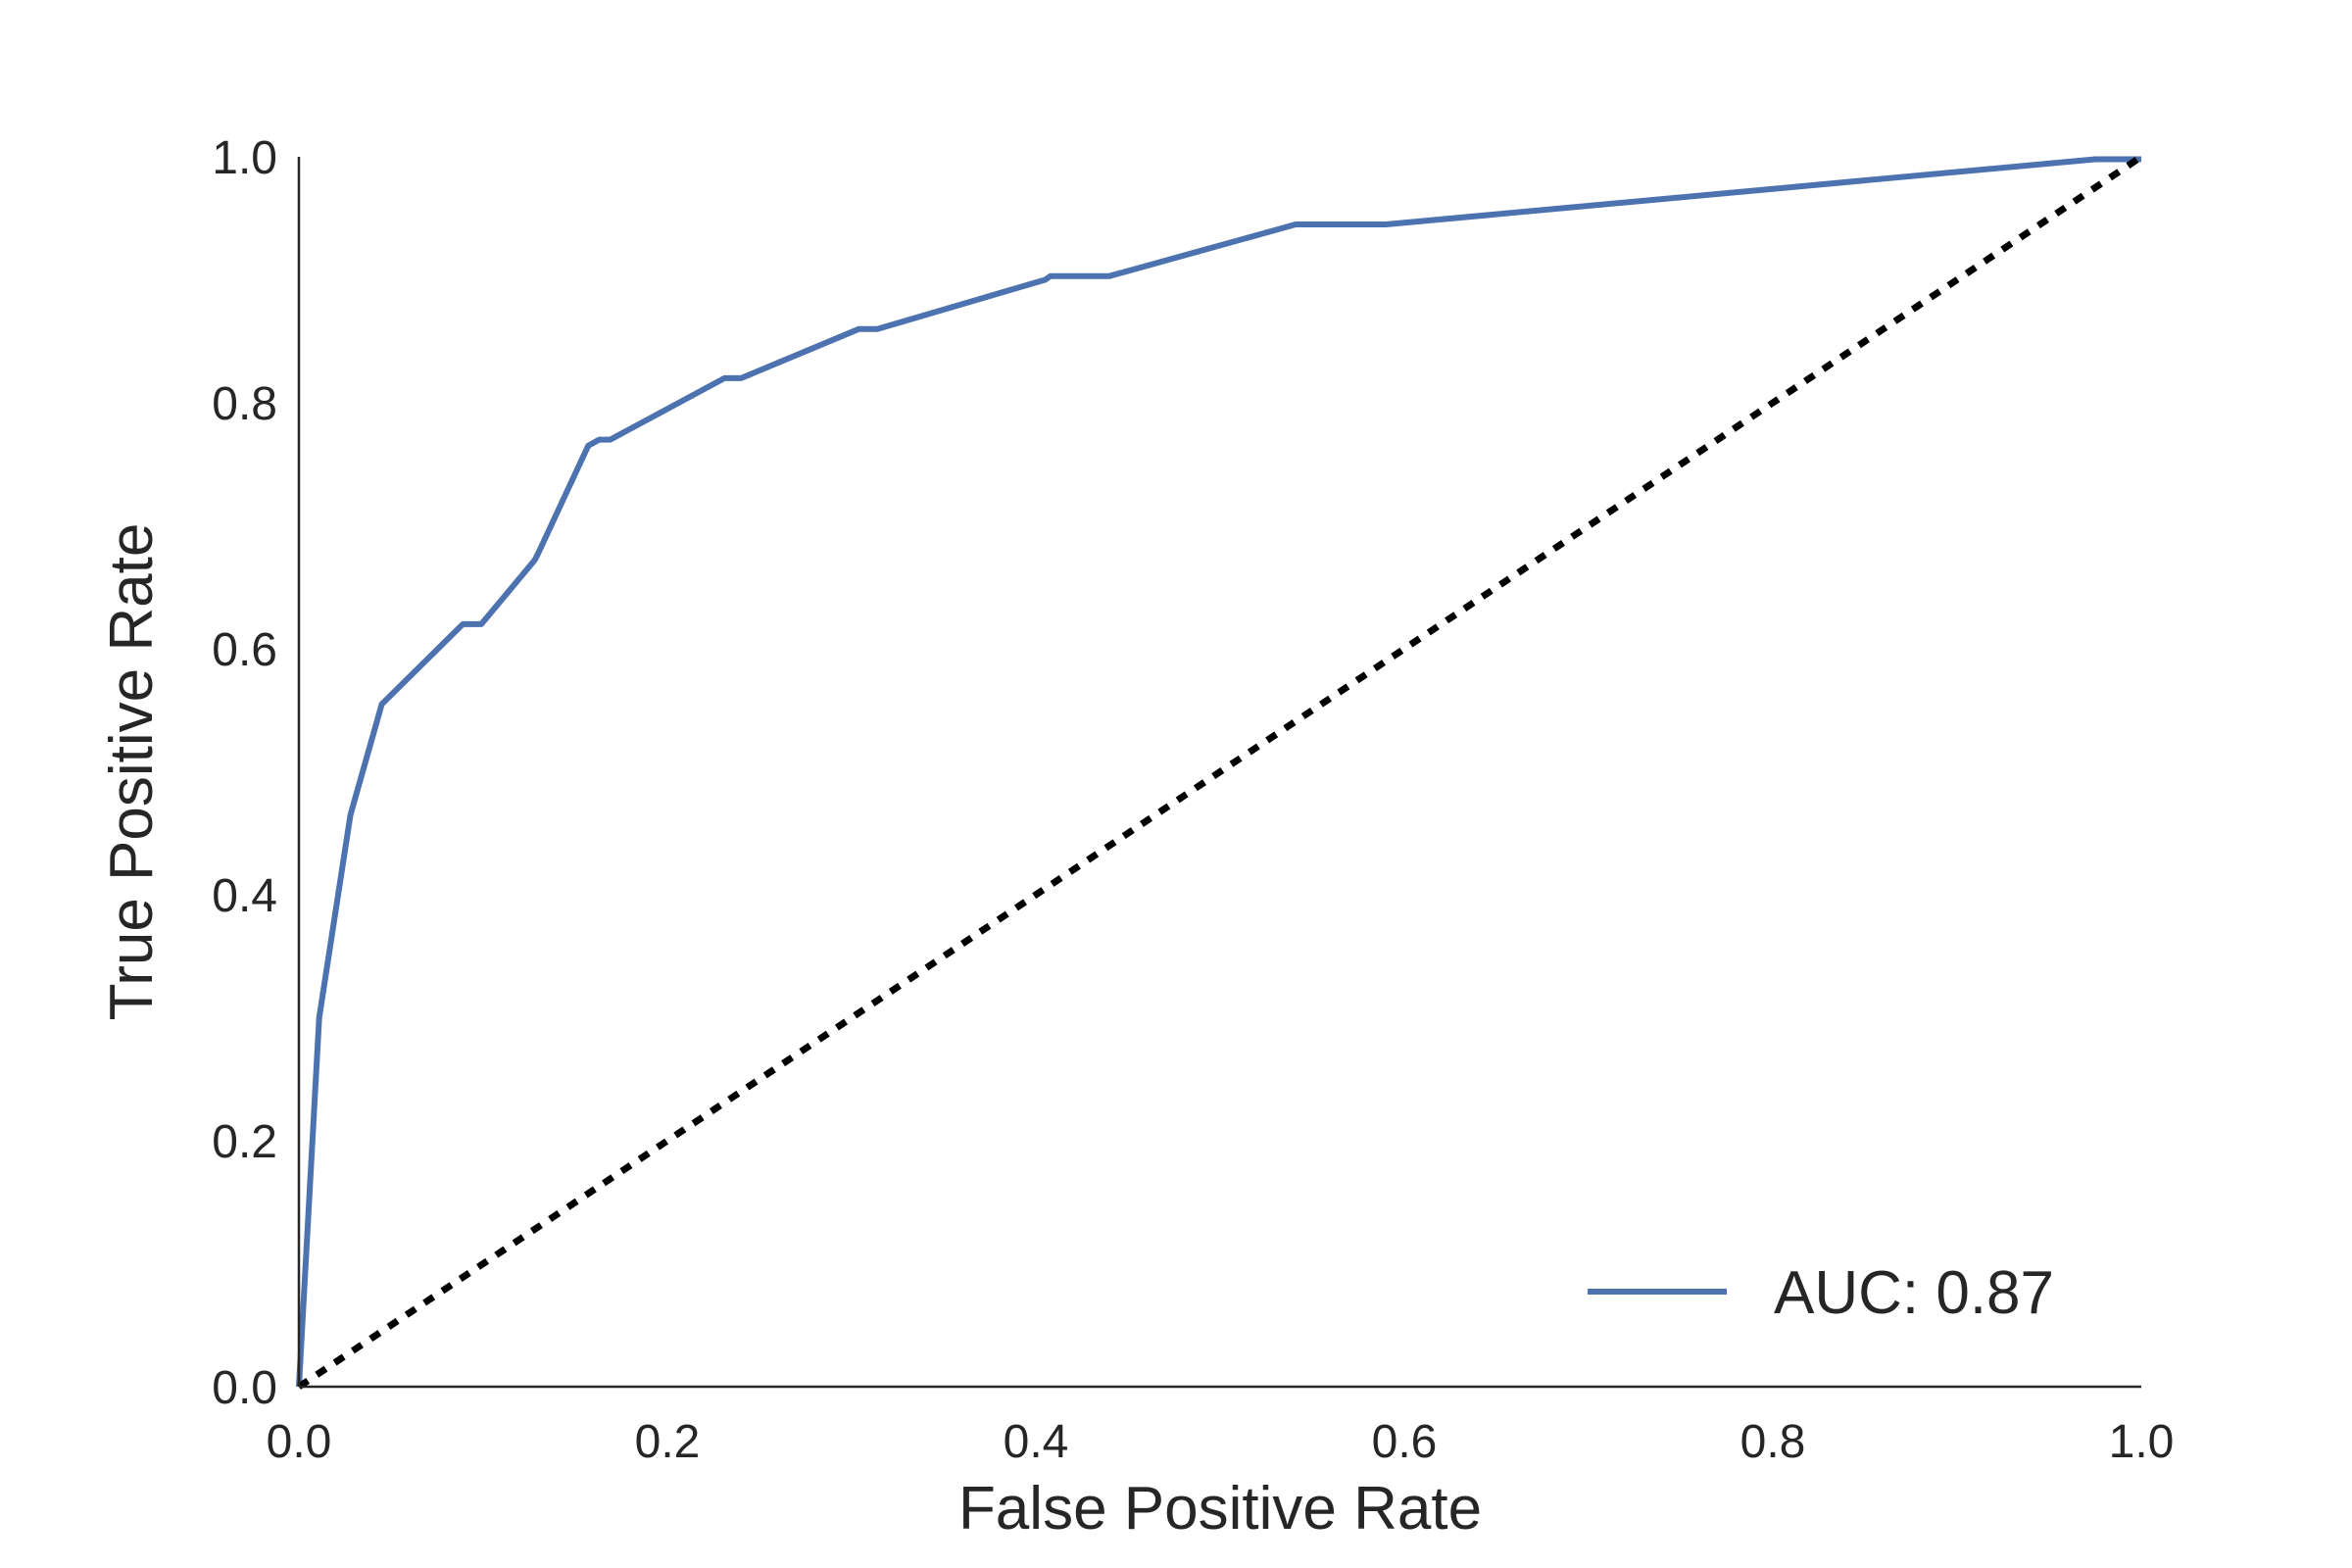 The height and width of the screenshot is (1568, 2352). Describe the element at coordinates (244, 1142) in the screenshot. I see `y-tick-label: 0.2` at that location.